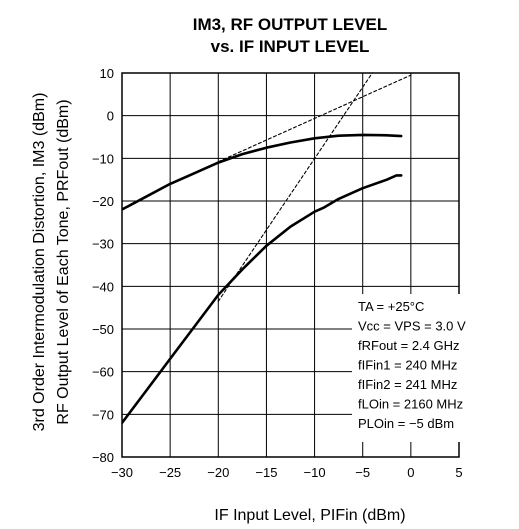 This screenshot has width=519, height=529. Describe the element at coordinates (107, 73) in the screenshot. I see `y-tick-label: 10` at that location.